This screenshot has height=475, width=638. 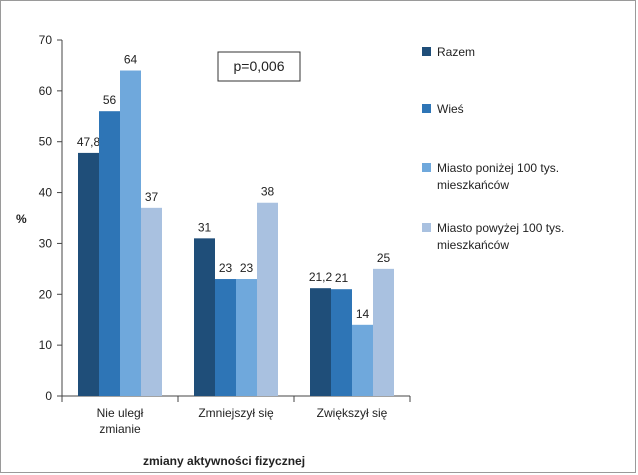 What do you see at coordinates (46, 91) in the screenshot?
I see `y-tick-label: 60` at bounding box center [46, 91].